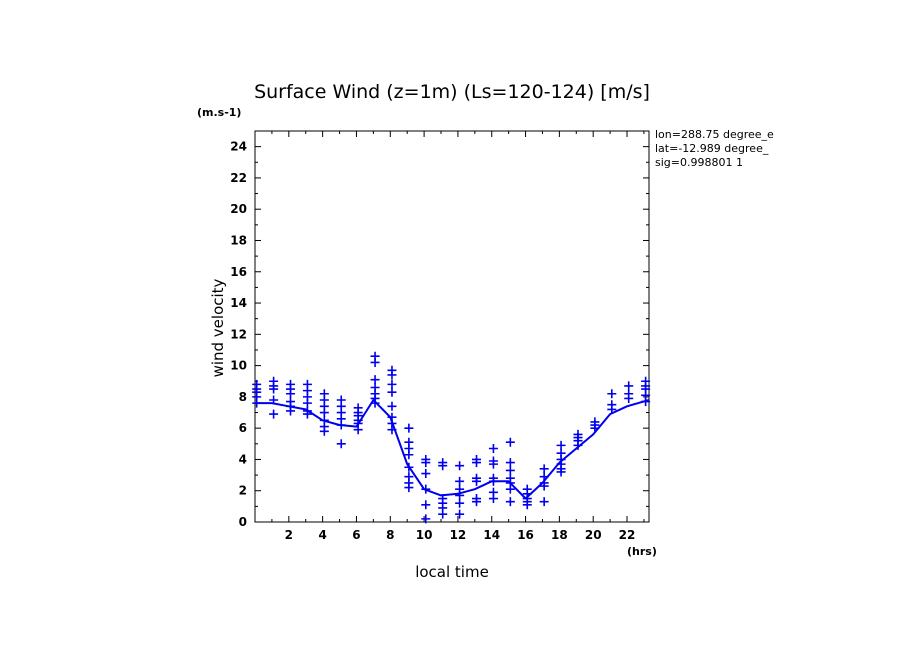  What do you see at coordinates (593, 535) in the screenshot?
I see `x-tick-label: 20` at bounding box center [593, 535].